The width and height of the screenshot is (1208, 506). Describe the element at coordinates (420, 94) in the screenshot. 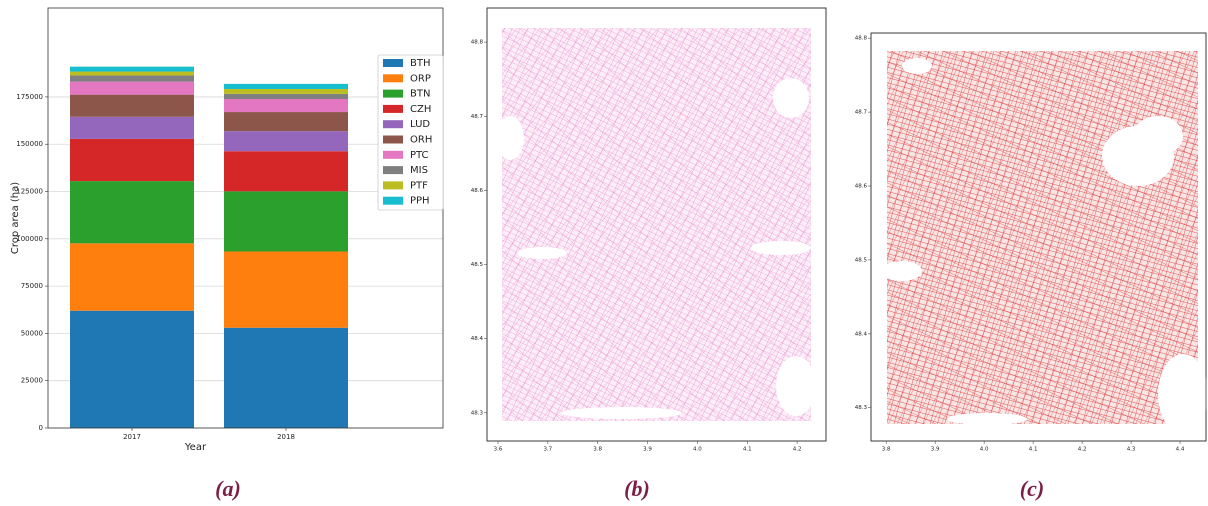

I see `legend-label: BTN` at that location.